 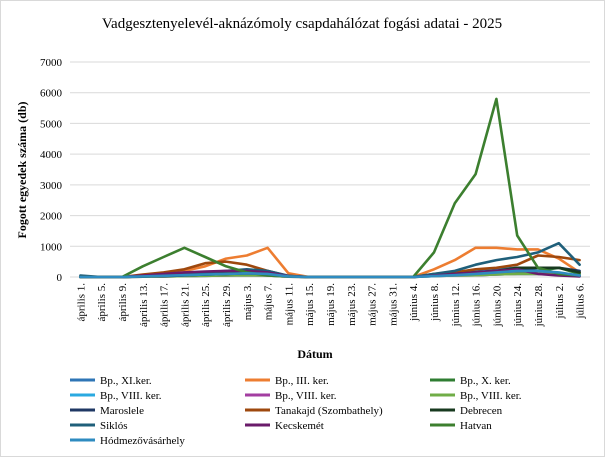 I want to click on x-tick-label: április 25., so click(x=206, y=305).